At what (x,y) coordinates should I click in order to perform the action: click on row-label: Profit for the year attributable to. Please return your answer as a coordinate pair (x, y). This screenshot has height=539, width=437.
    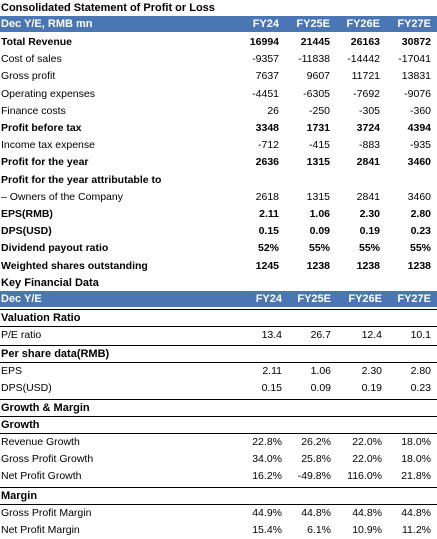
    Looking at the image, I should click on (81, 179).